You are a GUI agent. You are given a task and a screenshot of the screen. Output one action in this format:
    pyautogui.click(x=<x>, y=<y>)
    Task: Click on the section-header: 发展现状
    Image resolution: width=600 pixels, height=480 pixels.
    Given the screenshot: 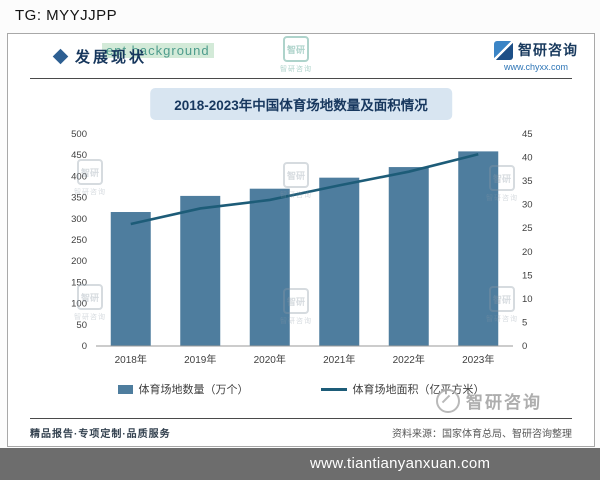 What is the action you would take?
    pyautogui.click(x=100, y=56)
    